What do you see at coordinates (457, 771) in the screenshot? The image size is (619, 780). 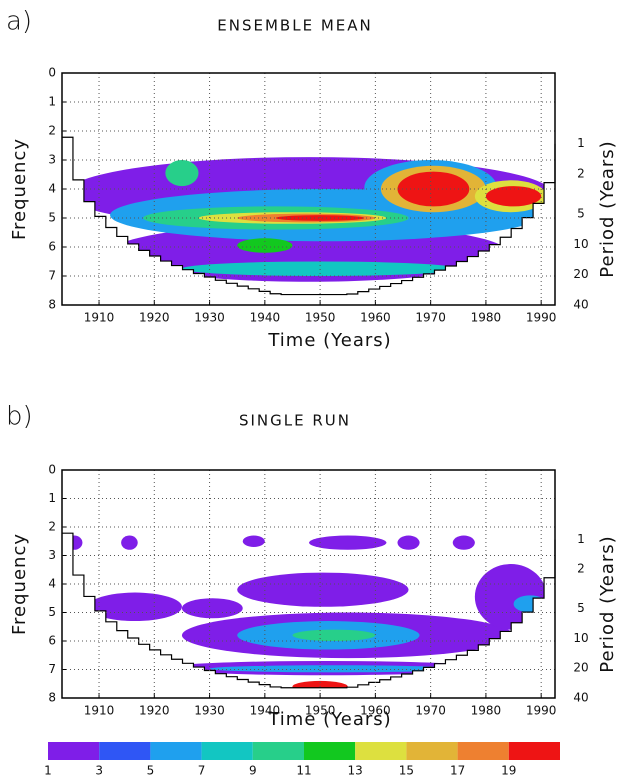 I see `colorbar-label: 17` at bounding box center [457, 771].